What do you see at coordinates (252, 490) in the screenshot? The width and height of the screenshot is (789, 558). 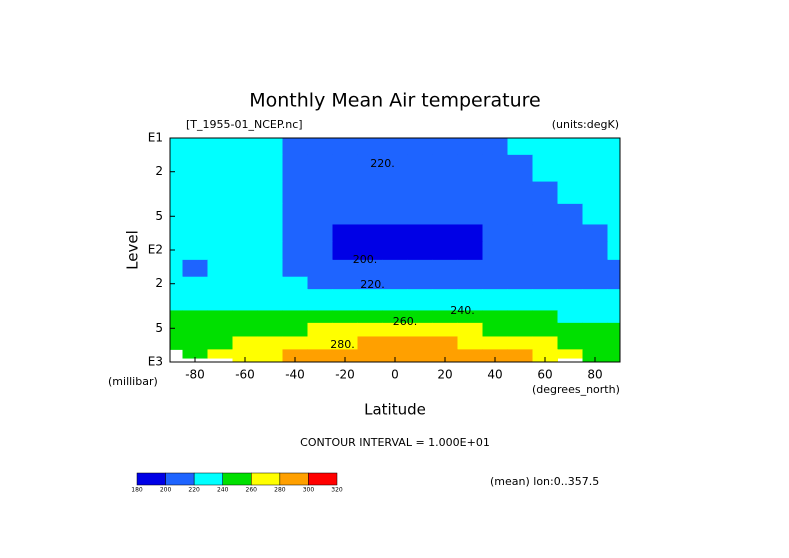 I see `colorbar-label: 260` at bounding box center [252, 490].